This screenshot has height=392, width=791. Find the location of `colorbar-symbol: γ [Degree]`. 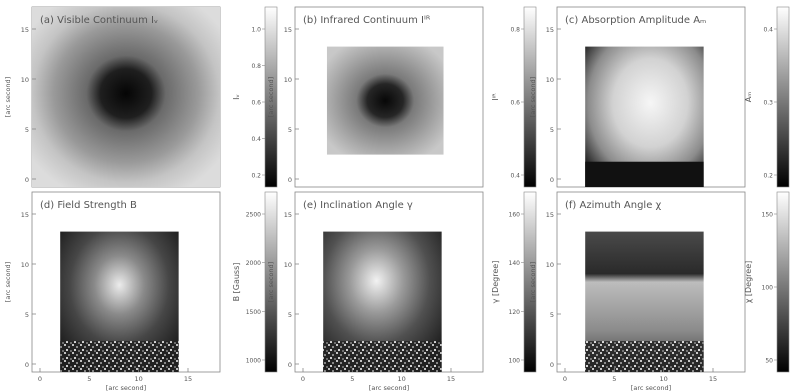

colorbar-symbol: γ [Degree] is located at coordinates (495, 282).